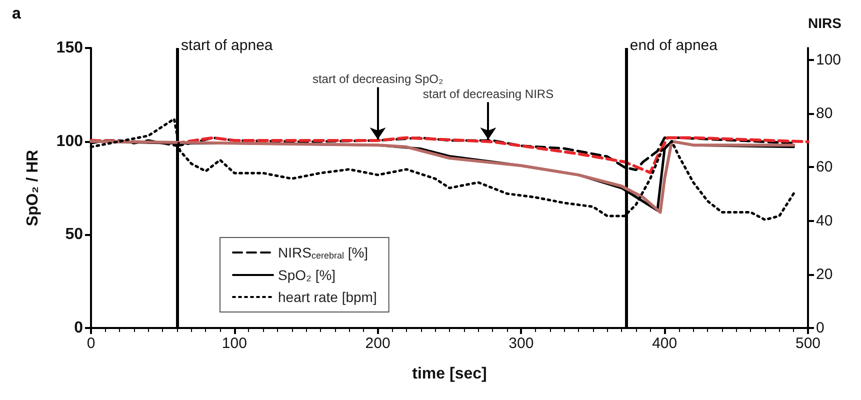 This screenshot has width=861, height=400. What do you see at coordinates (820, 328) in the screenshot?
I see `y2-tick-label: 0` at bounding box center [820, 328].